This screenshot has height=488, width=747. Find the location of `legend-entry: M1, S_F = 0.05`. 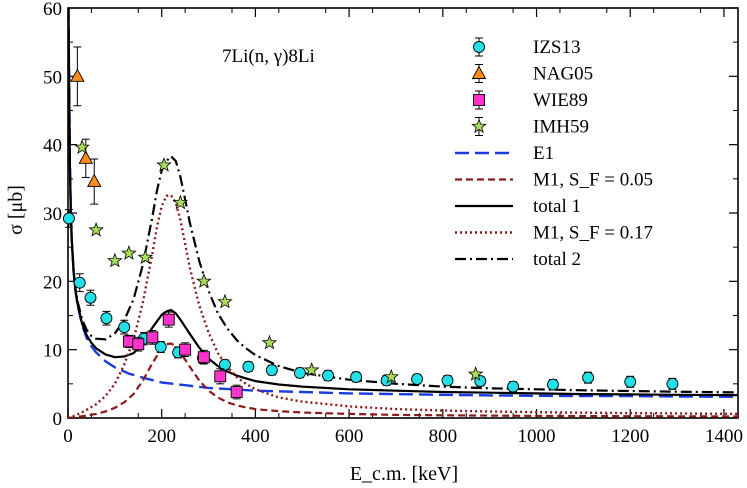

legend-entry: M1, S_F = 0.05 is located at coordinates (554, 180).